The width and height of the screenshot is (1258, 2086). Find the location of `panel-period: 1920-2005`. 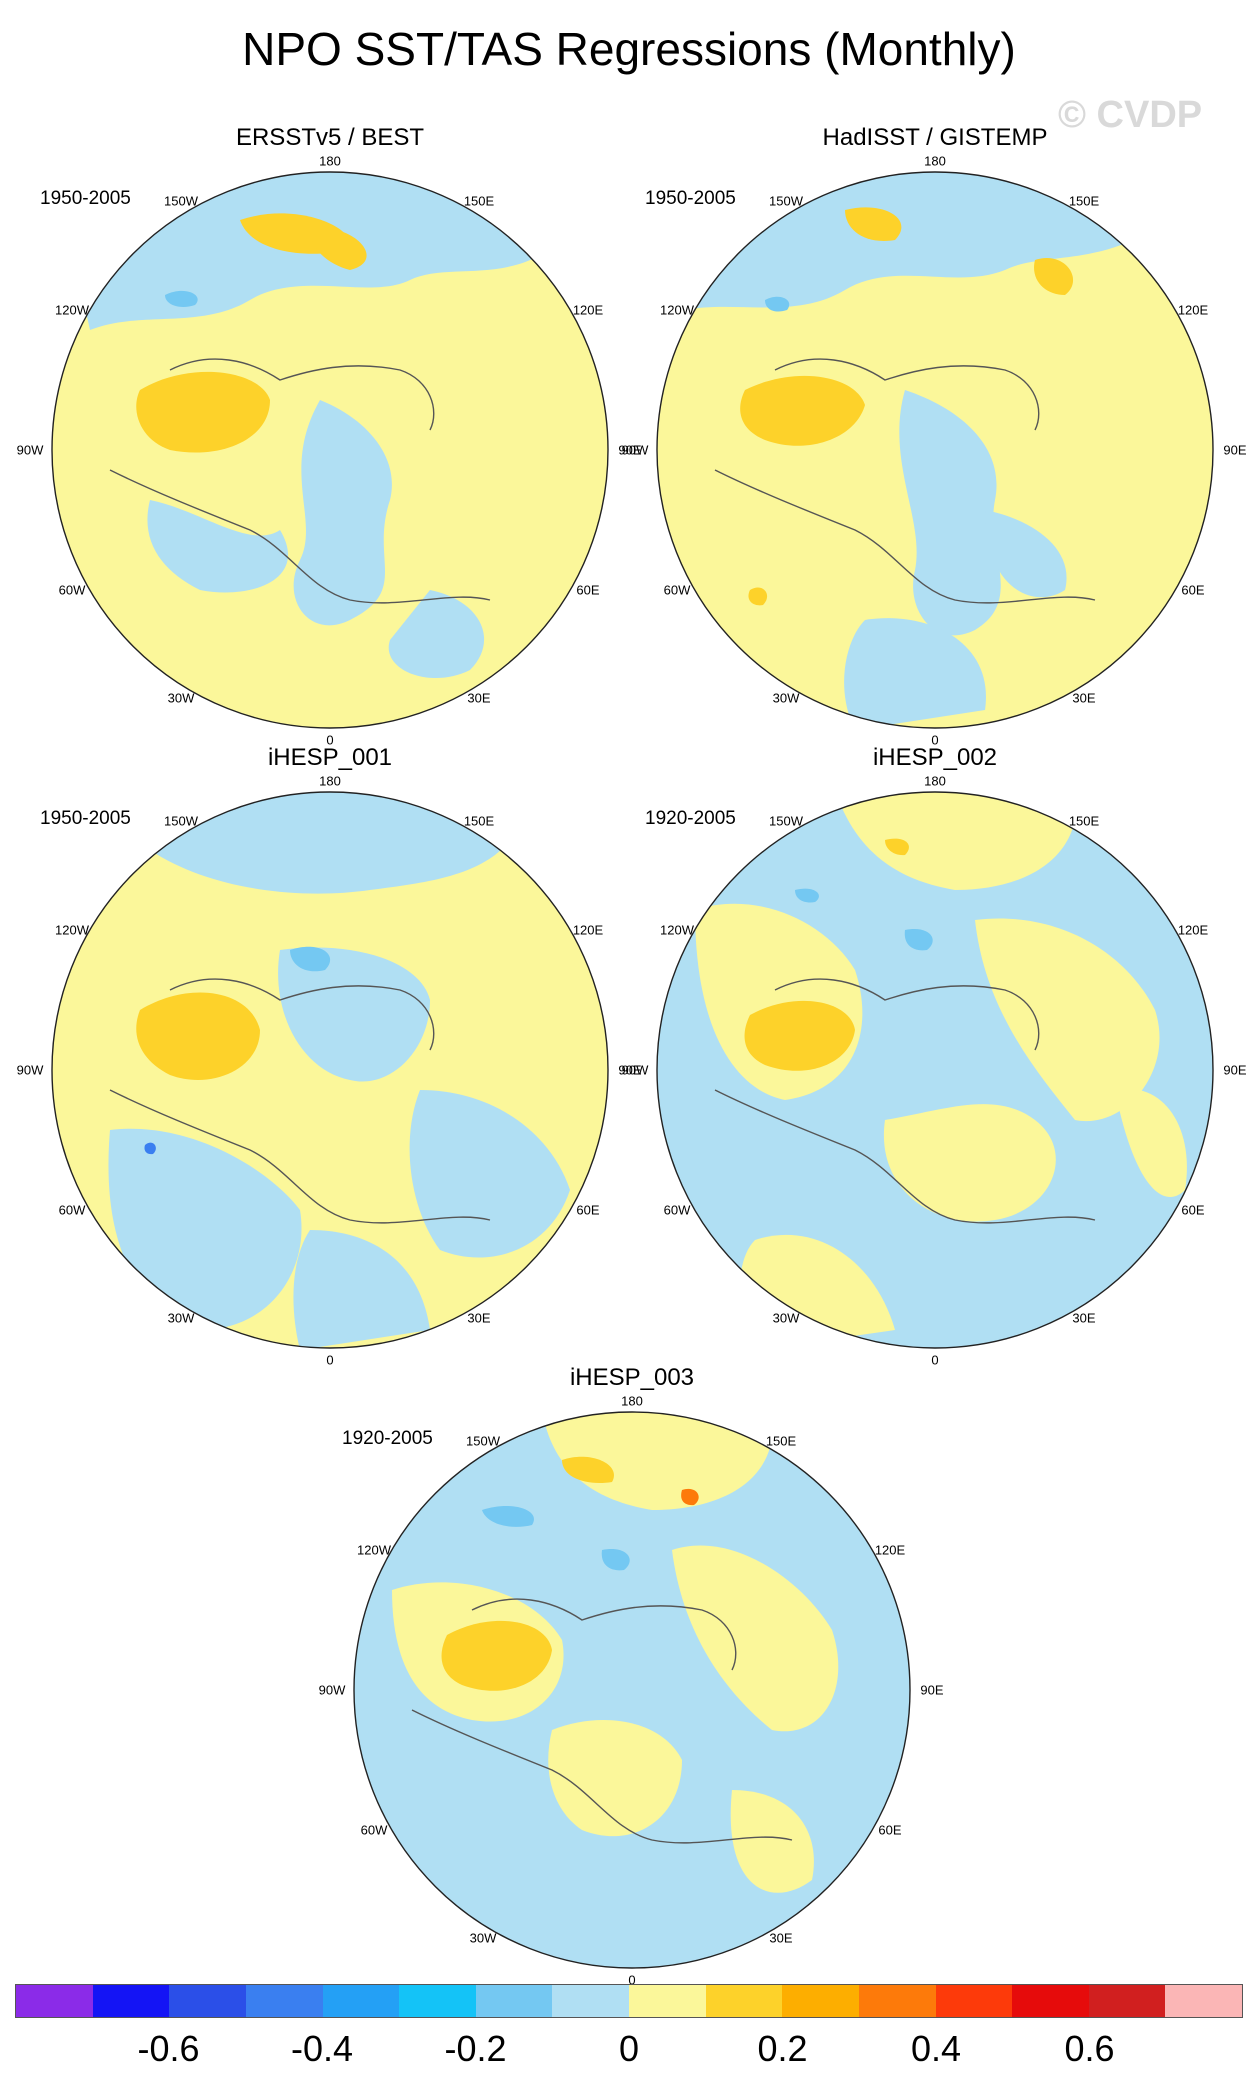

panel-period: 1920-2005 is located at coordinates (387, 1438).